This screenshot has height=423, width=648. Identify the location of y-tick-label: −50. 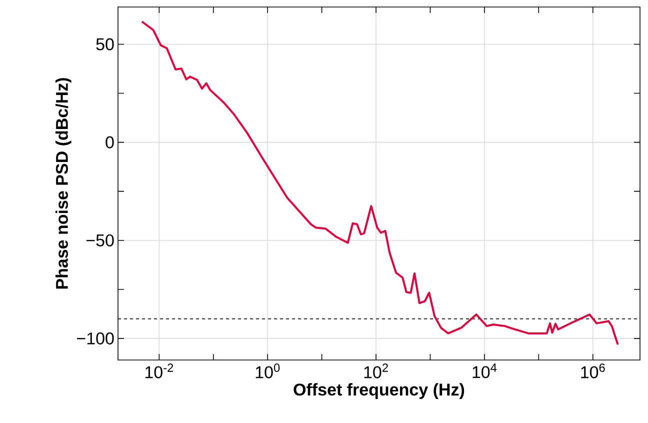
(100, 240).